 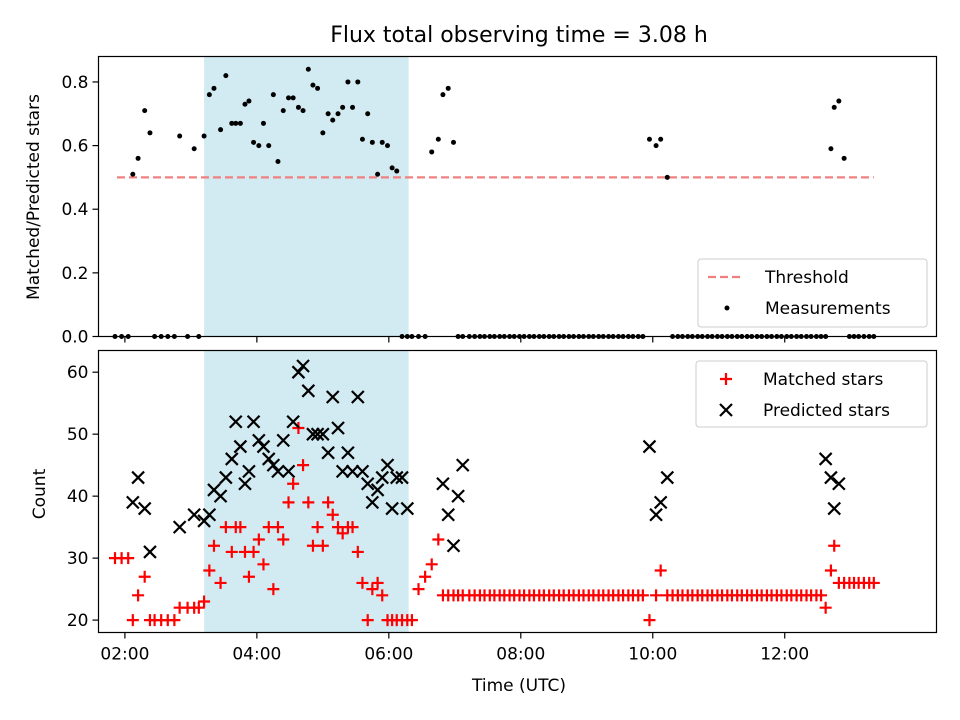 I want to click on x-tick-label: 08:00, so click(x=520, y=655).